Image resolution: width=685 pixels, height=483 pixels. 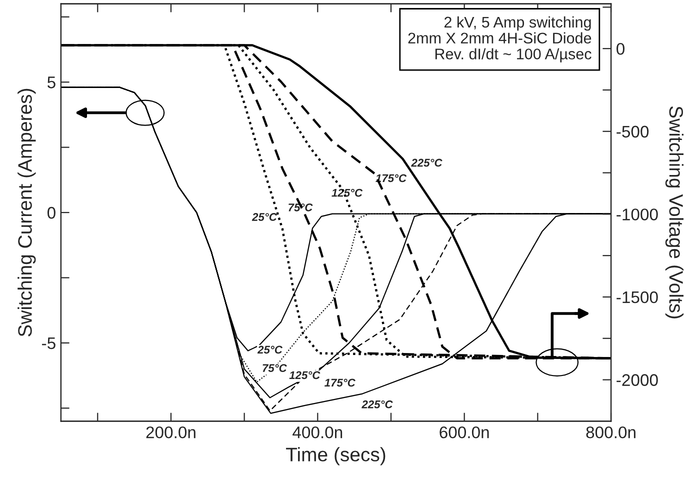 What do you see at coordinates (171, 432) in the screenshot?
I see `x-tick-label: 200.0n` at bounding box center [171, 432].